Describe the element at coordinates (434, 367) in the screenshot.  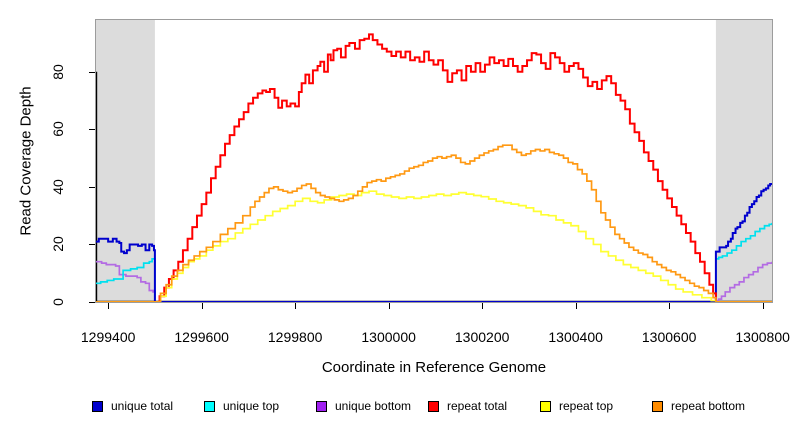
I see `x-axis-title: Coordinate in Reference Genome` at that location.